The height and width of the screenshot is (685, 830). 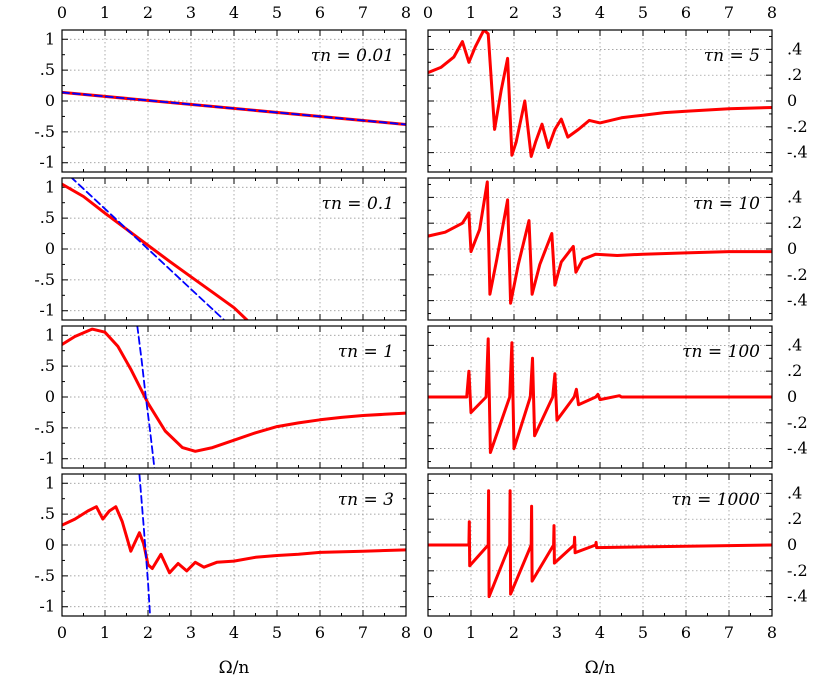 What do you see at coordinates (148, 12) in the screenshot?
I see `x-tick-label-top: 2` at bounding box center [148, 12].